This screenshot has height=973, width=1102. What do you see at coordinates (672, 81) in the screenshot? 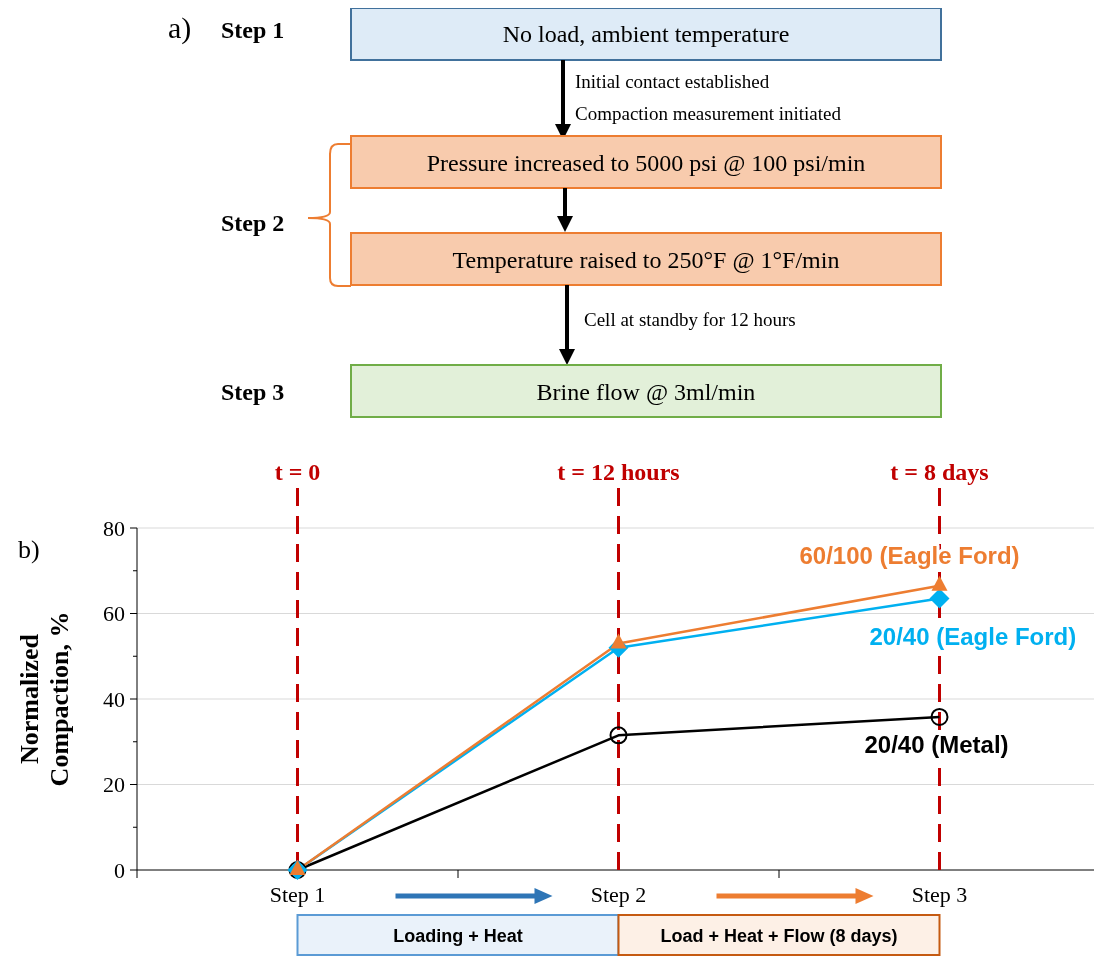
I see `text: Initial contact established` at bounding box center [672, 81].